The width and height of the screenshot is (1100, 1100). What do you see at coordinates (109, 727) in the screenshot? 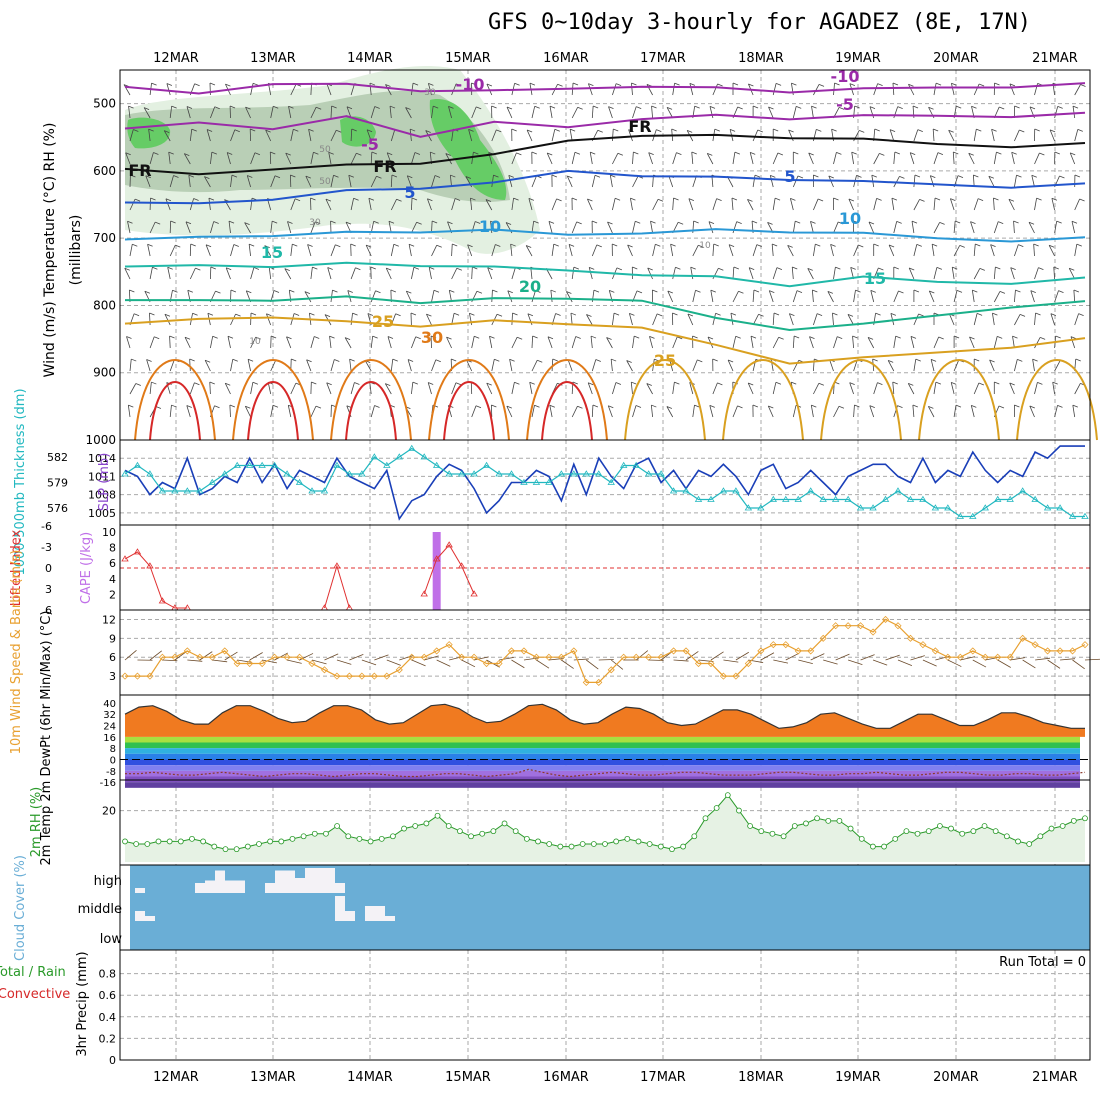
I see `temp-tick-label: 24` at bounding box center [109, 727].